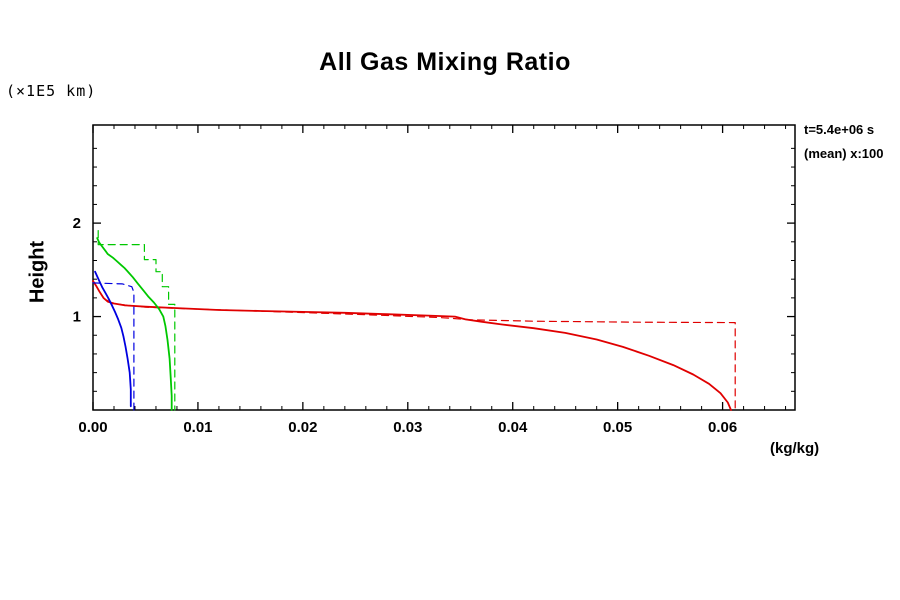  What do you see at coordinates (407, 427) in the screenshot?
I see `x-tick-label: 0.03` at bounding box center [407, 427].